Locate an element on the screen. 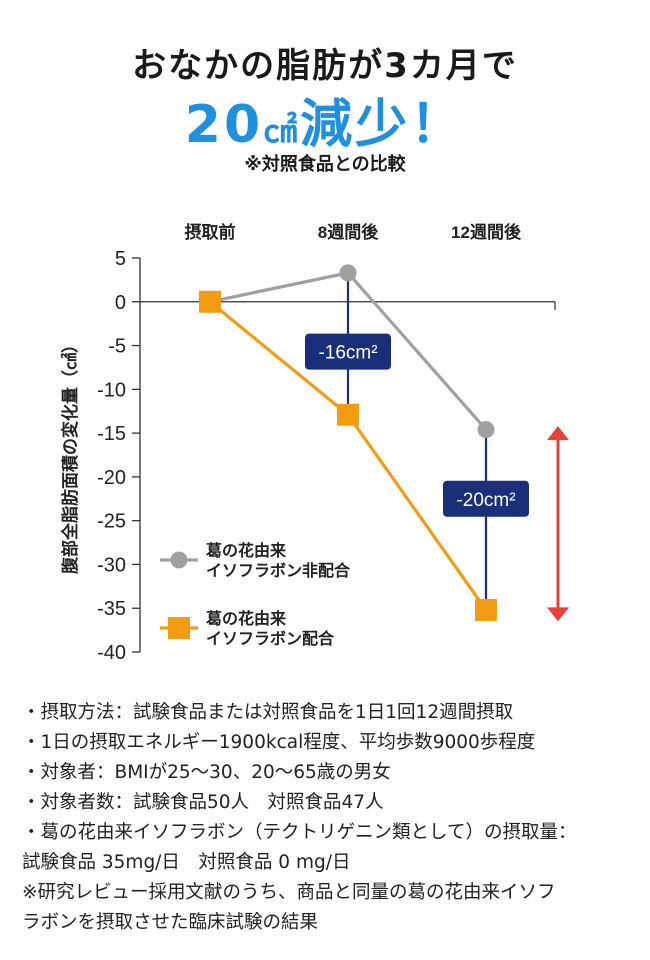 This screenshot has width=650, height=960. x-category-label: 摂取前 is located at coordinates (210, 232).